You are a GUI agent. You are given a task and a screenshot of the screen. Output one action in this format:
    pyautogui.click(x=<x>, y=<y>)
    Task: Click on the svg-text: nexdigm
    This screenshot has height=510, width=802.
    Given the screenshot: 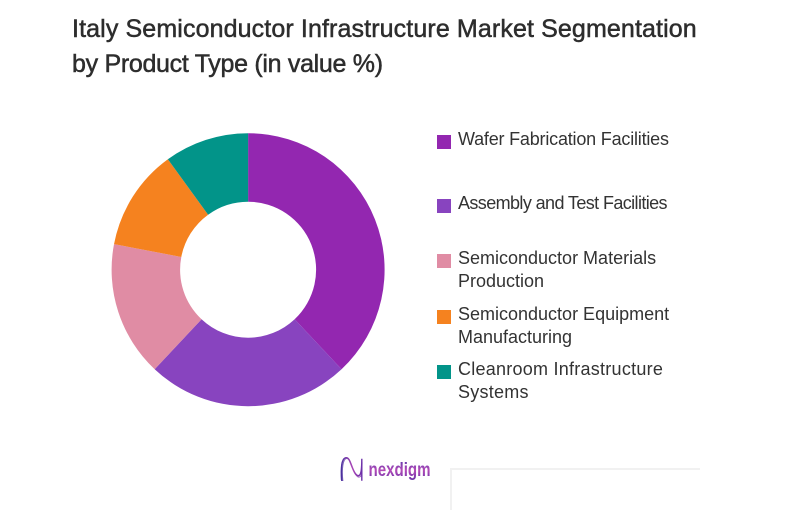 What is the action you would take?
    pyautogui.click(x=400, y=470)
    